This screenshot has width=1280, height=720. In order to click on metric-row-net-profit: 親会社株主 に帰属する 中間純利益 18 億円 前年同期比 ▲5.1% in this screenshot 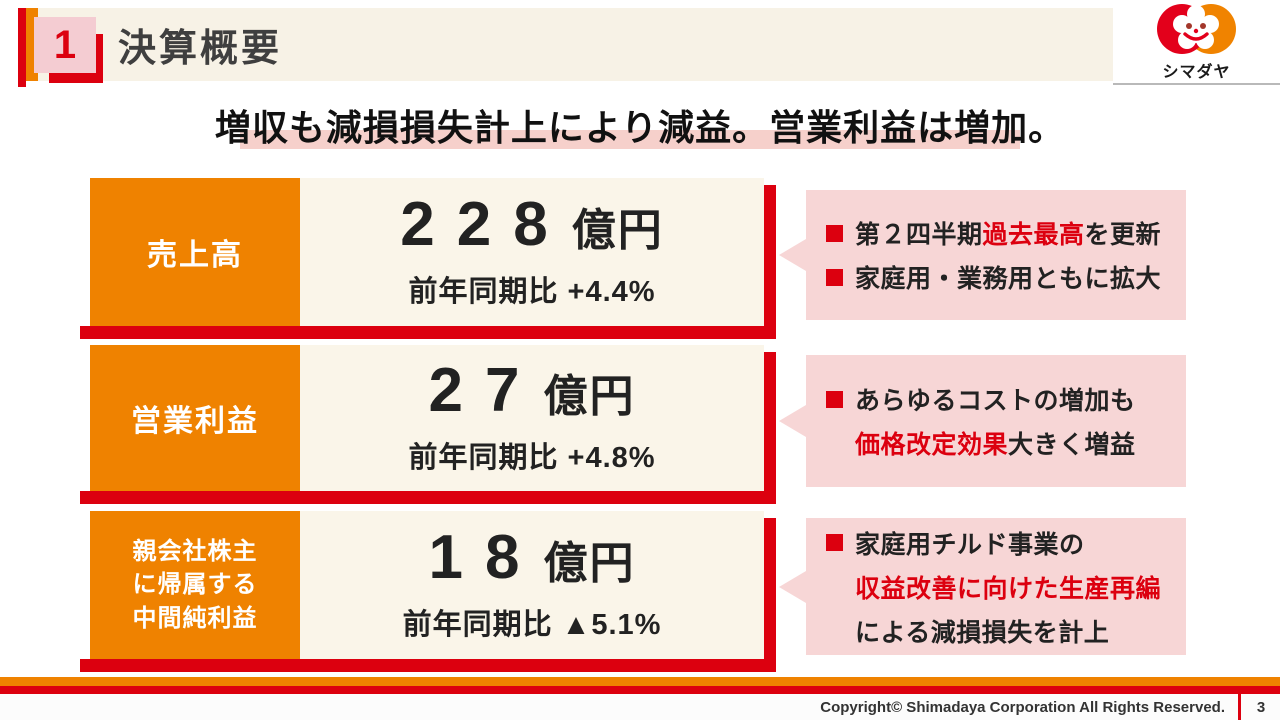, I will do `click(428, 591)`.